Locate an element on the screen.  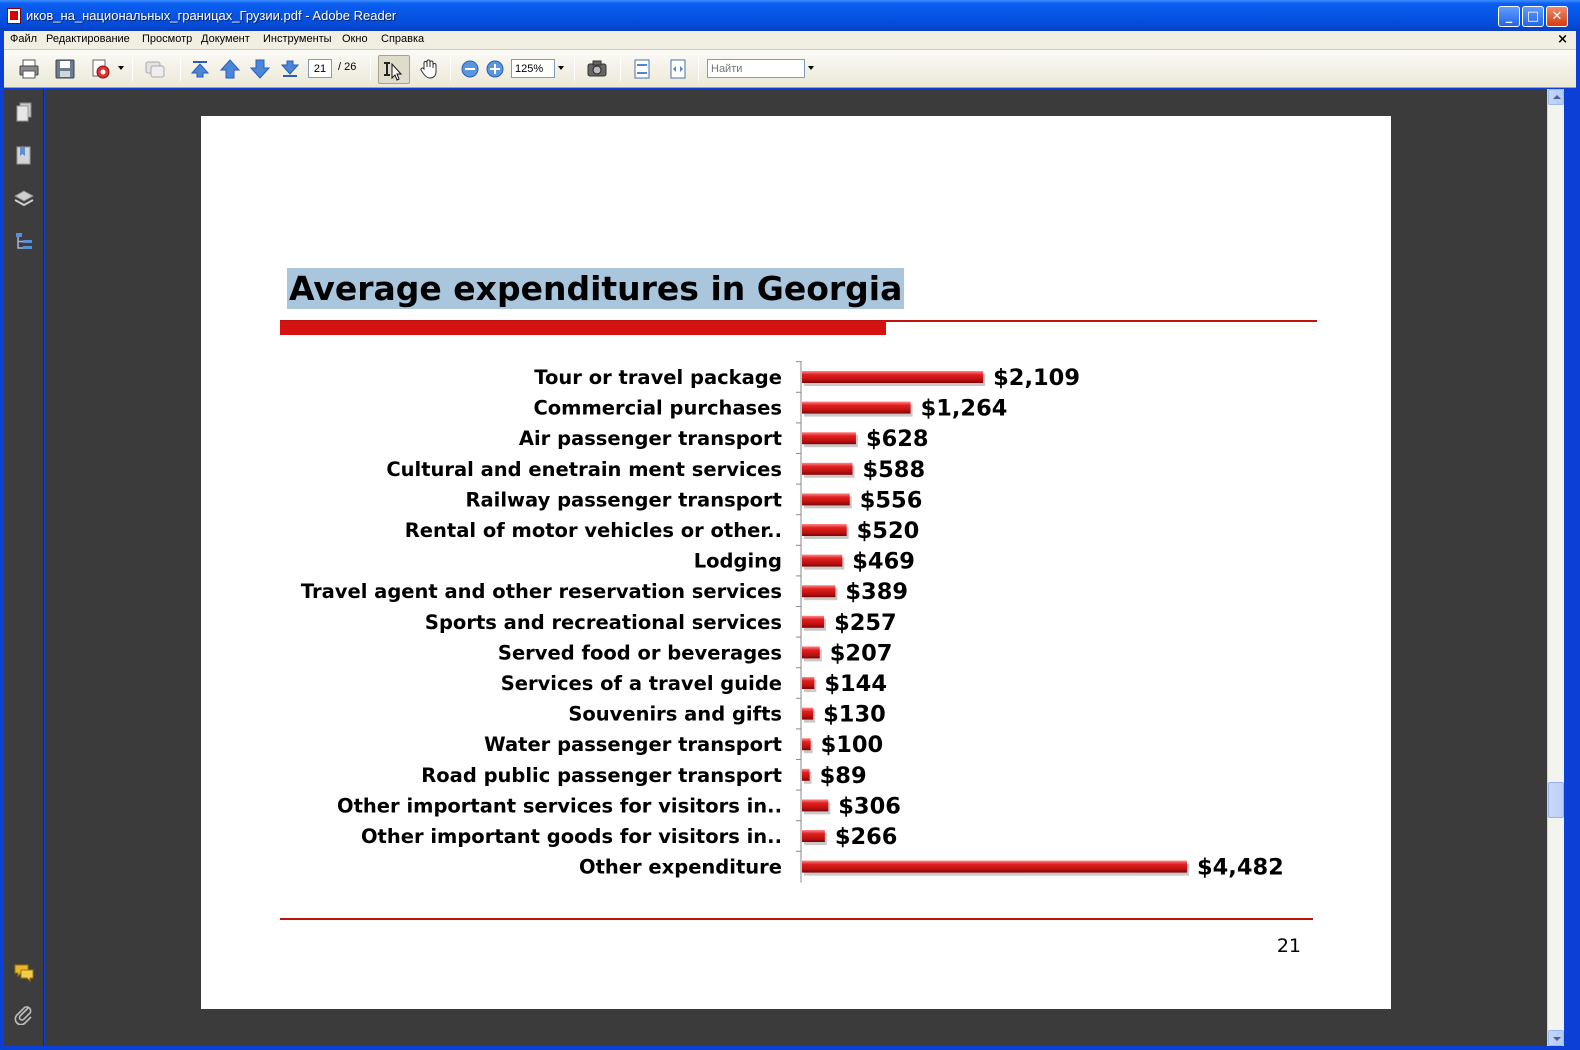
create-pdf-icon is located at coordinates (101, 69).